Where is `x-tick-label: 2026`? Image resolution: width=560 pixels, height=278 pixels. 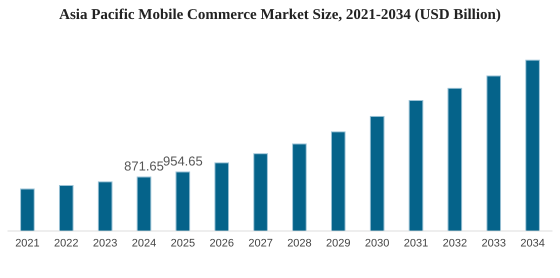 x-tick-label: 2026 is located at coordinates (221, 243).